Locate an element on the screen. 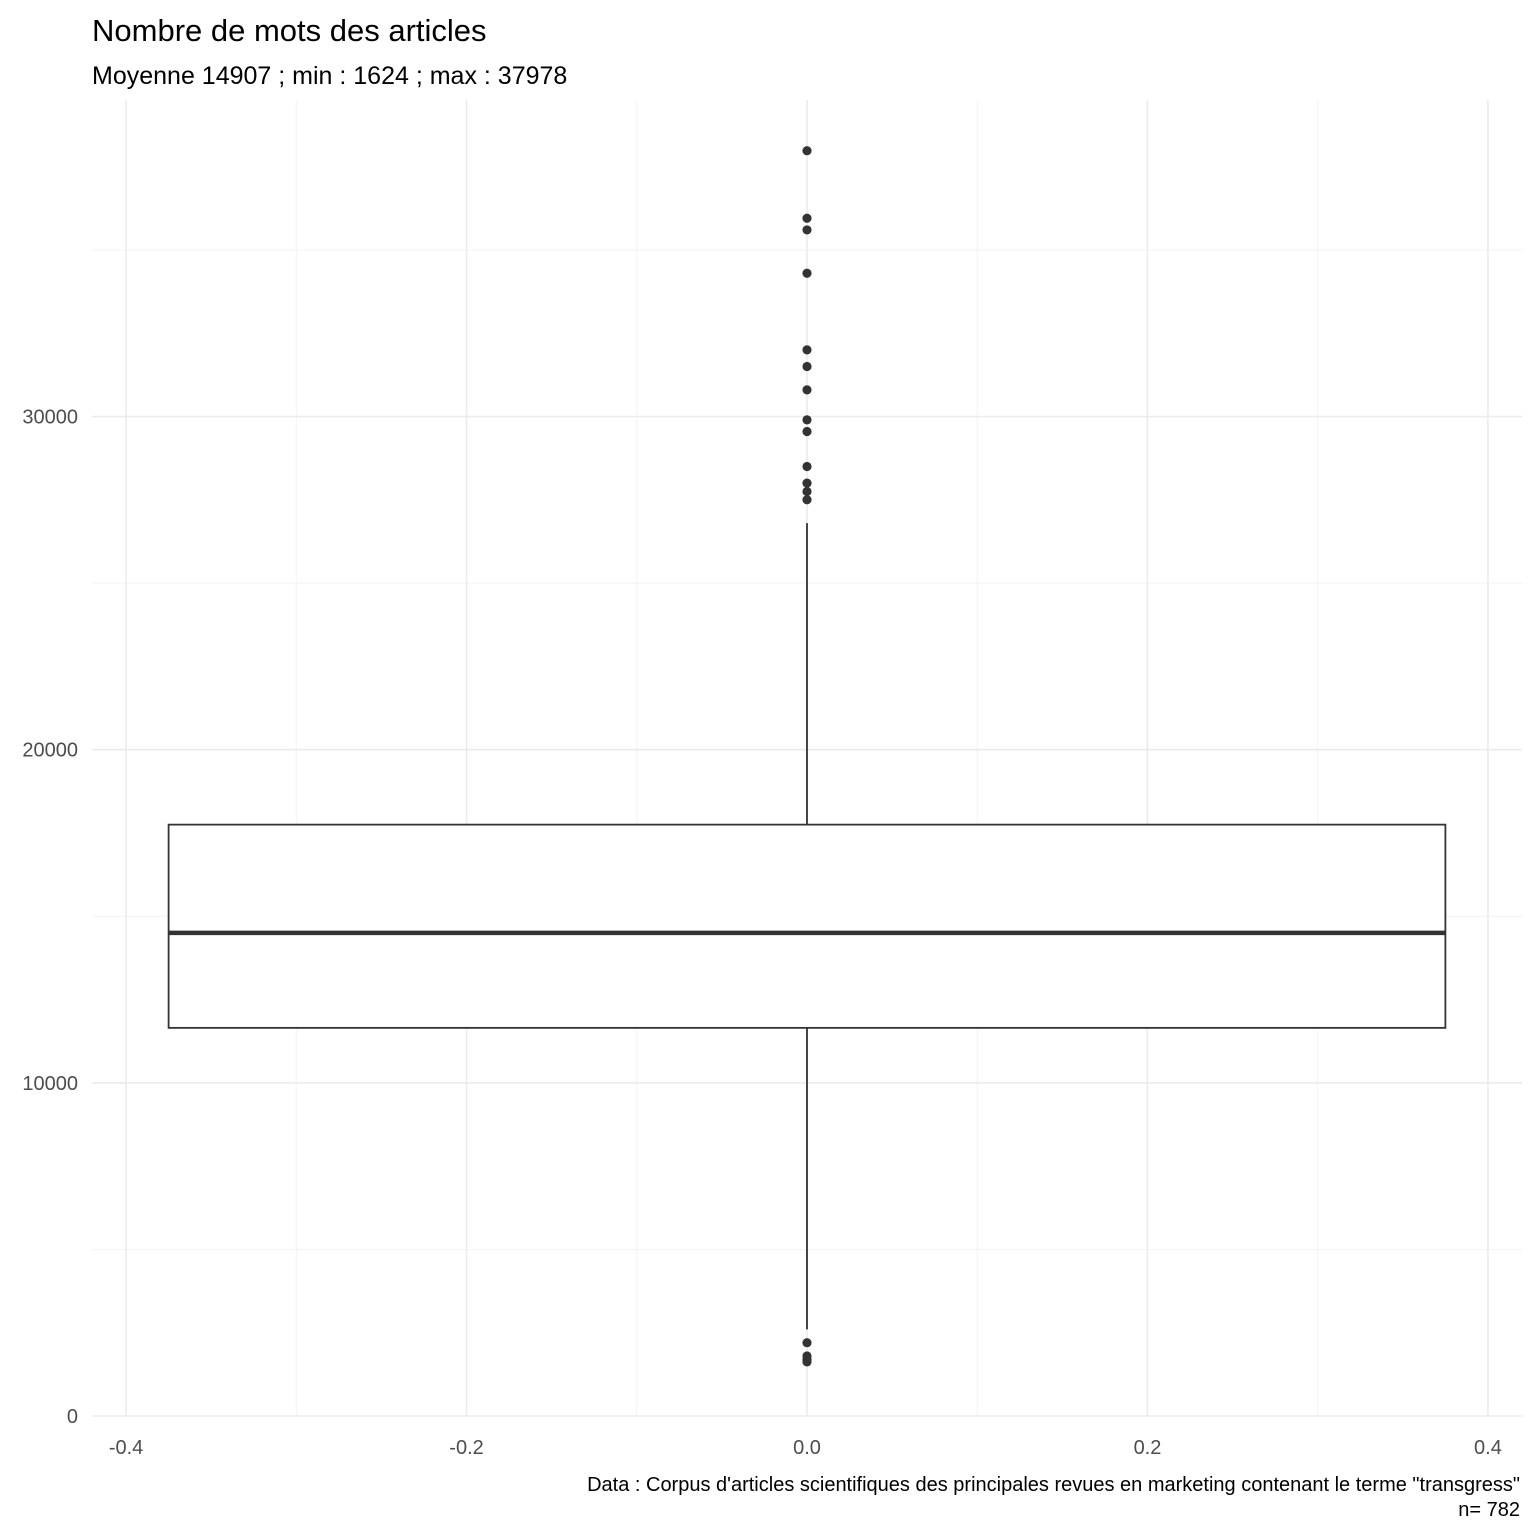 This screenshot has height=1536, width=1536. x-axis-tick-labels: -0.4 -0.2 0.0 0.2 0.4 is located at coordinates (805, 1448).